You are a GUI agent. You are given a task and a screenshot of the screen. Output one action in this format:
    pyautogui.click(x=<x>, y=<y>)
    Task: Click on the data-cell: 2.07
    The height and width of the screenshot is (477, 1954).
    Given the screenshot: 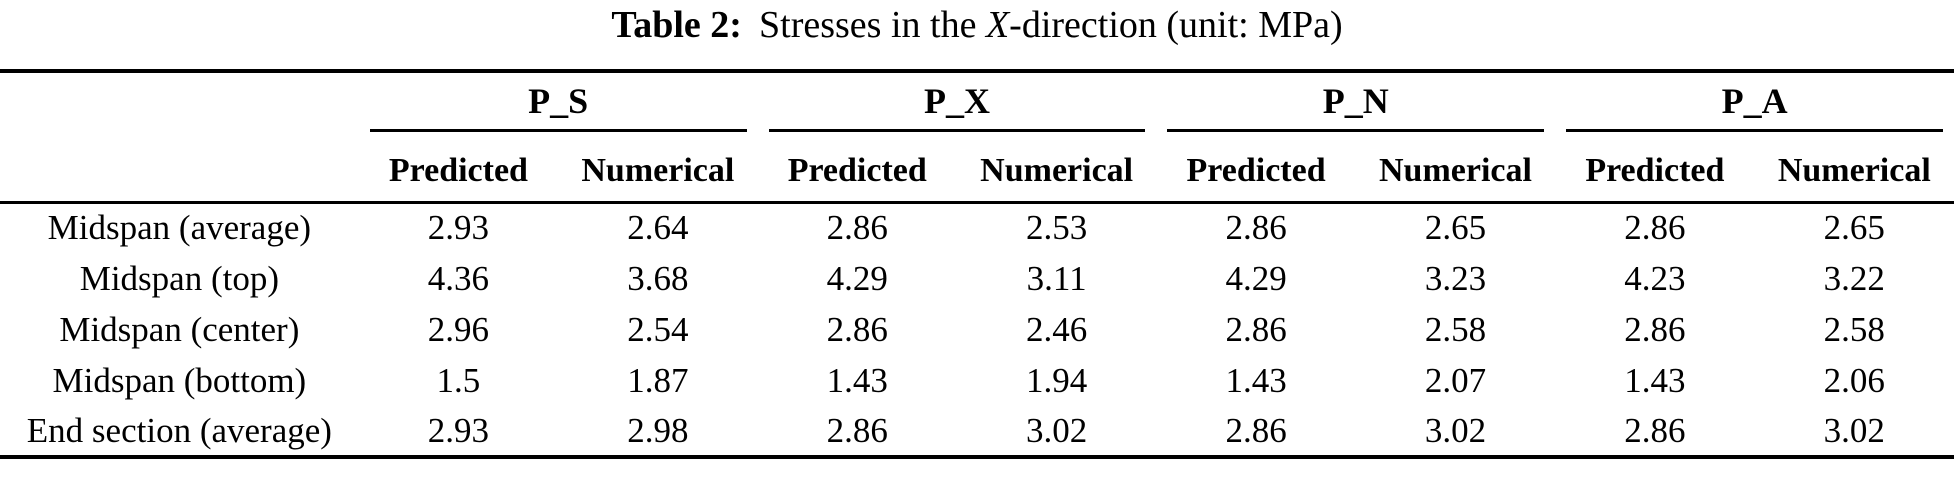 What is the action you would take?
    pyautogui.click(x=1455, y=380)
    